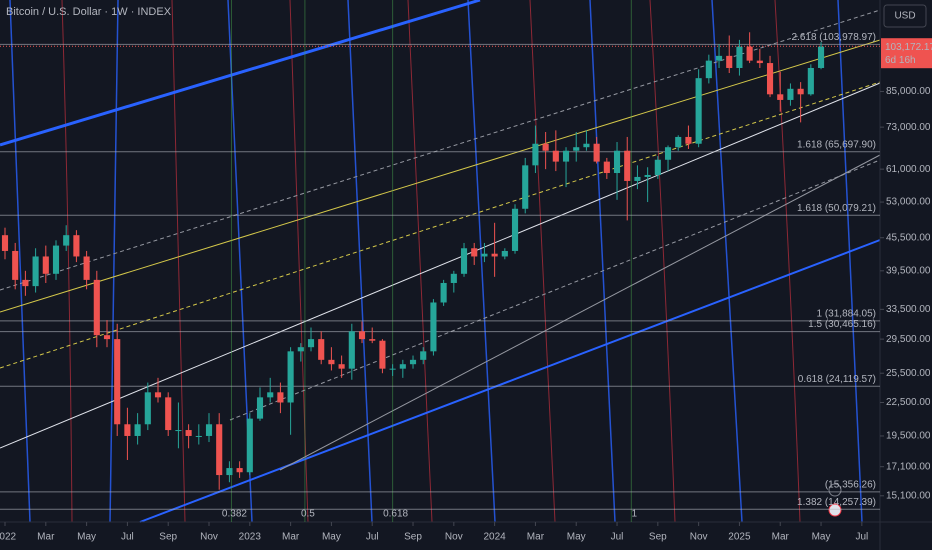  I want to click on fib-level-label: (15,356.26), so click(850, 484).